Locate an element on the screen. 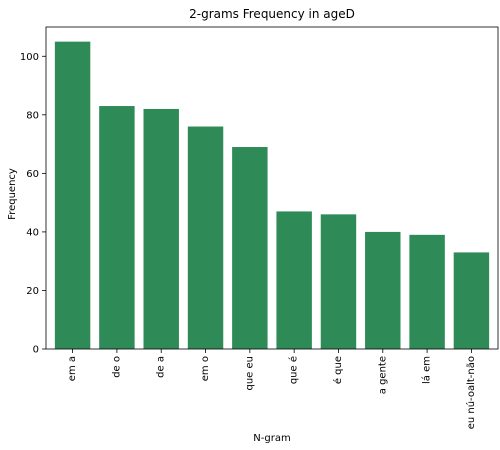 This screenshot has width=500, height=450. y-tick-label-2: 40 is located at coordinates (32, 232).